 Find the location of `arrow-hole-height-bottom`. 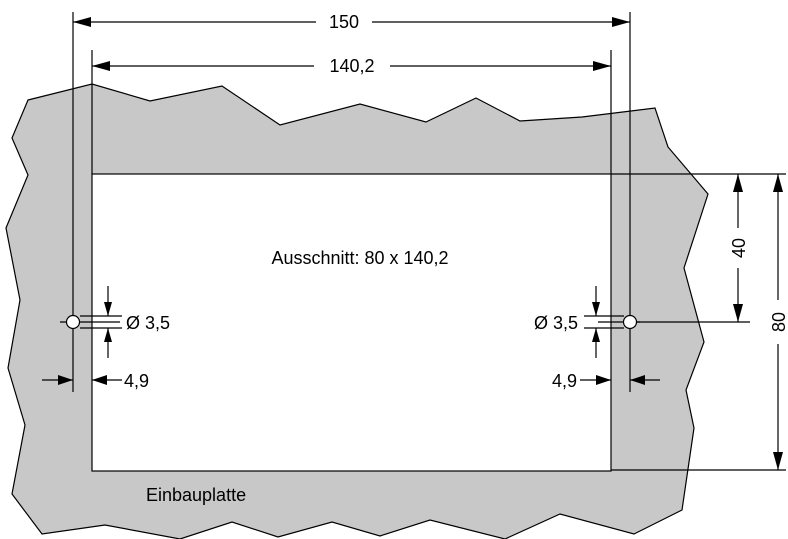

arrow-hole-height-bottom is located at coordinates (738, 313).